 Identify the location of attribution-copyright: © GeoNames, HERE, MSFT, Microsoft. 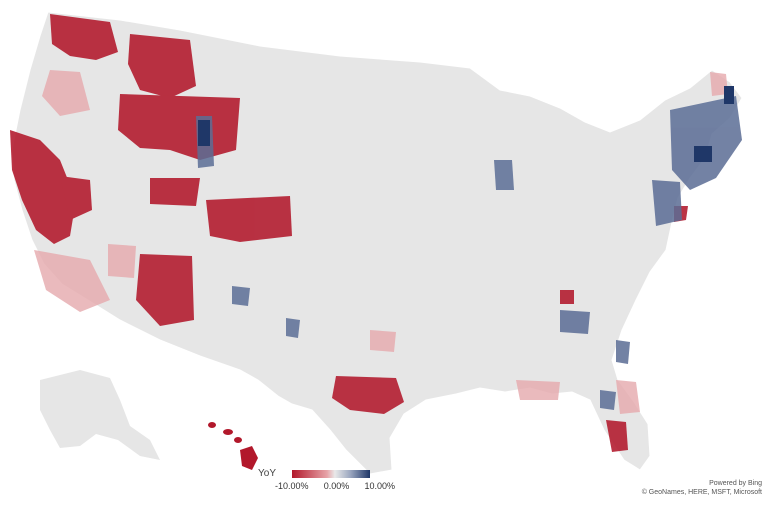
(701, 492).